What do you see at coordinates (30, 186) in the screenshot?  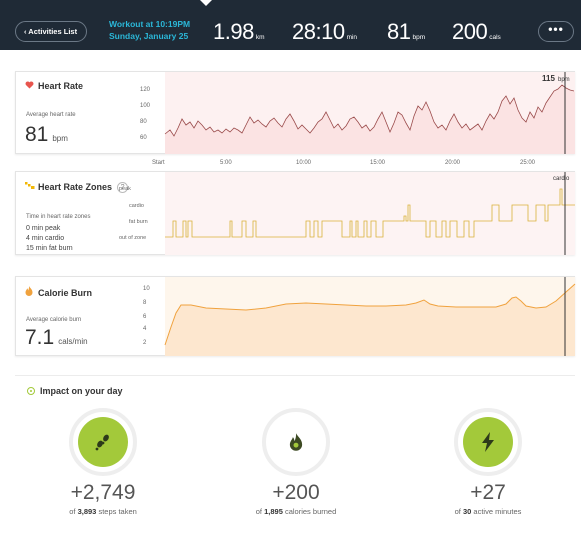 I see `zones-icon` at bounding box center [30, 186].